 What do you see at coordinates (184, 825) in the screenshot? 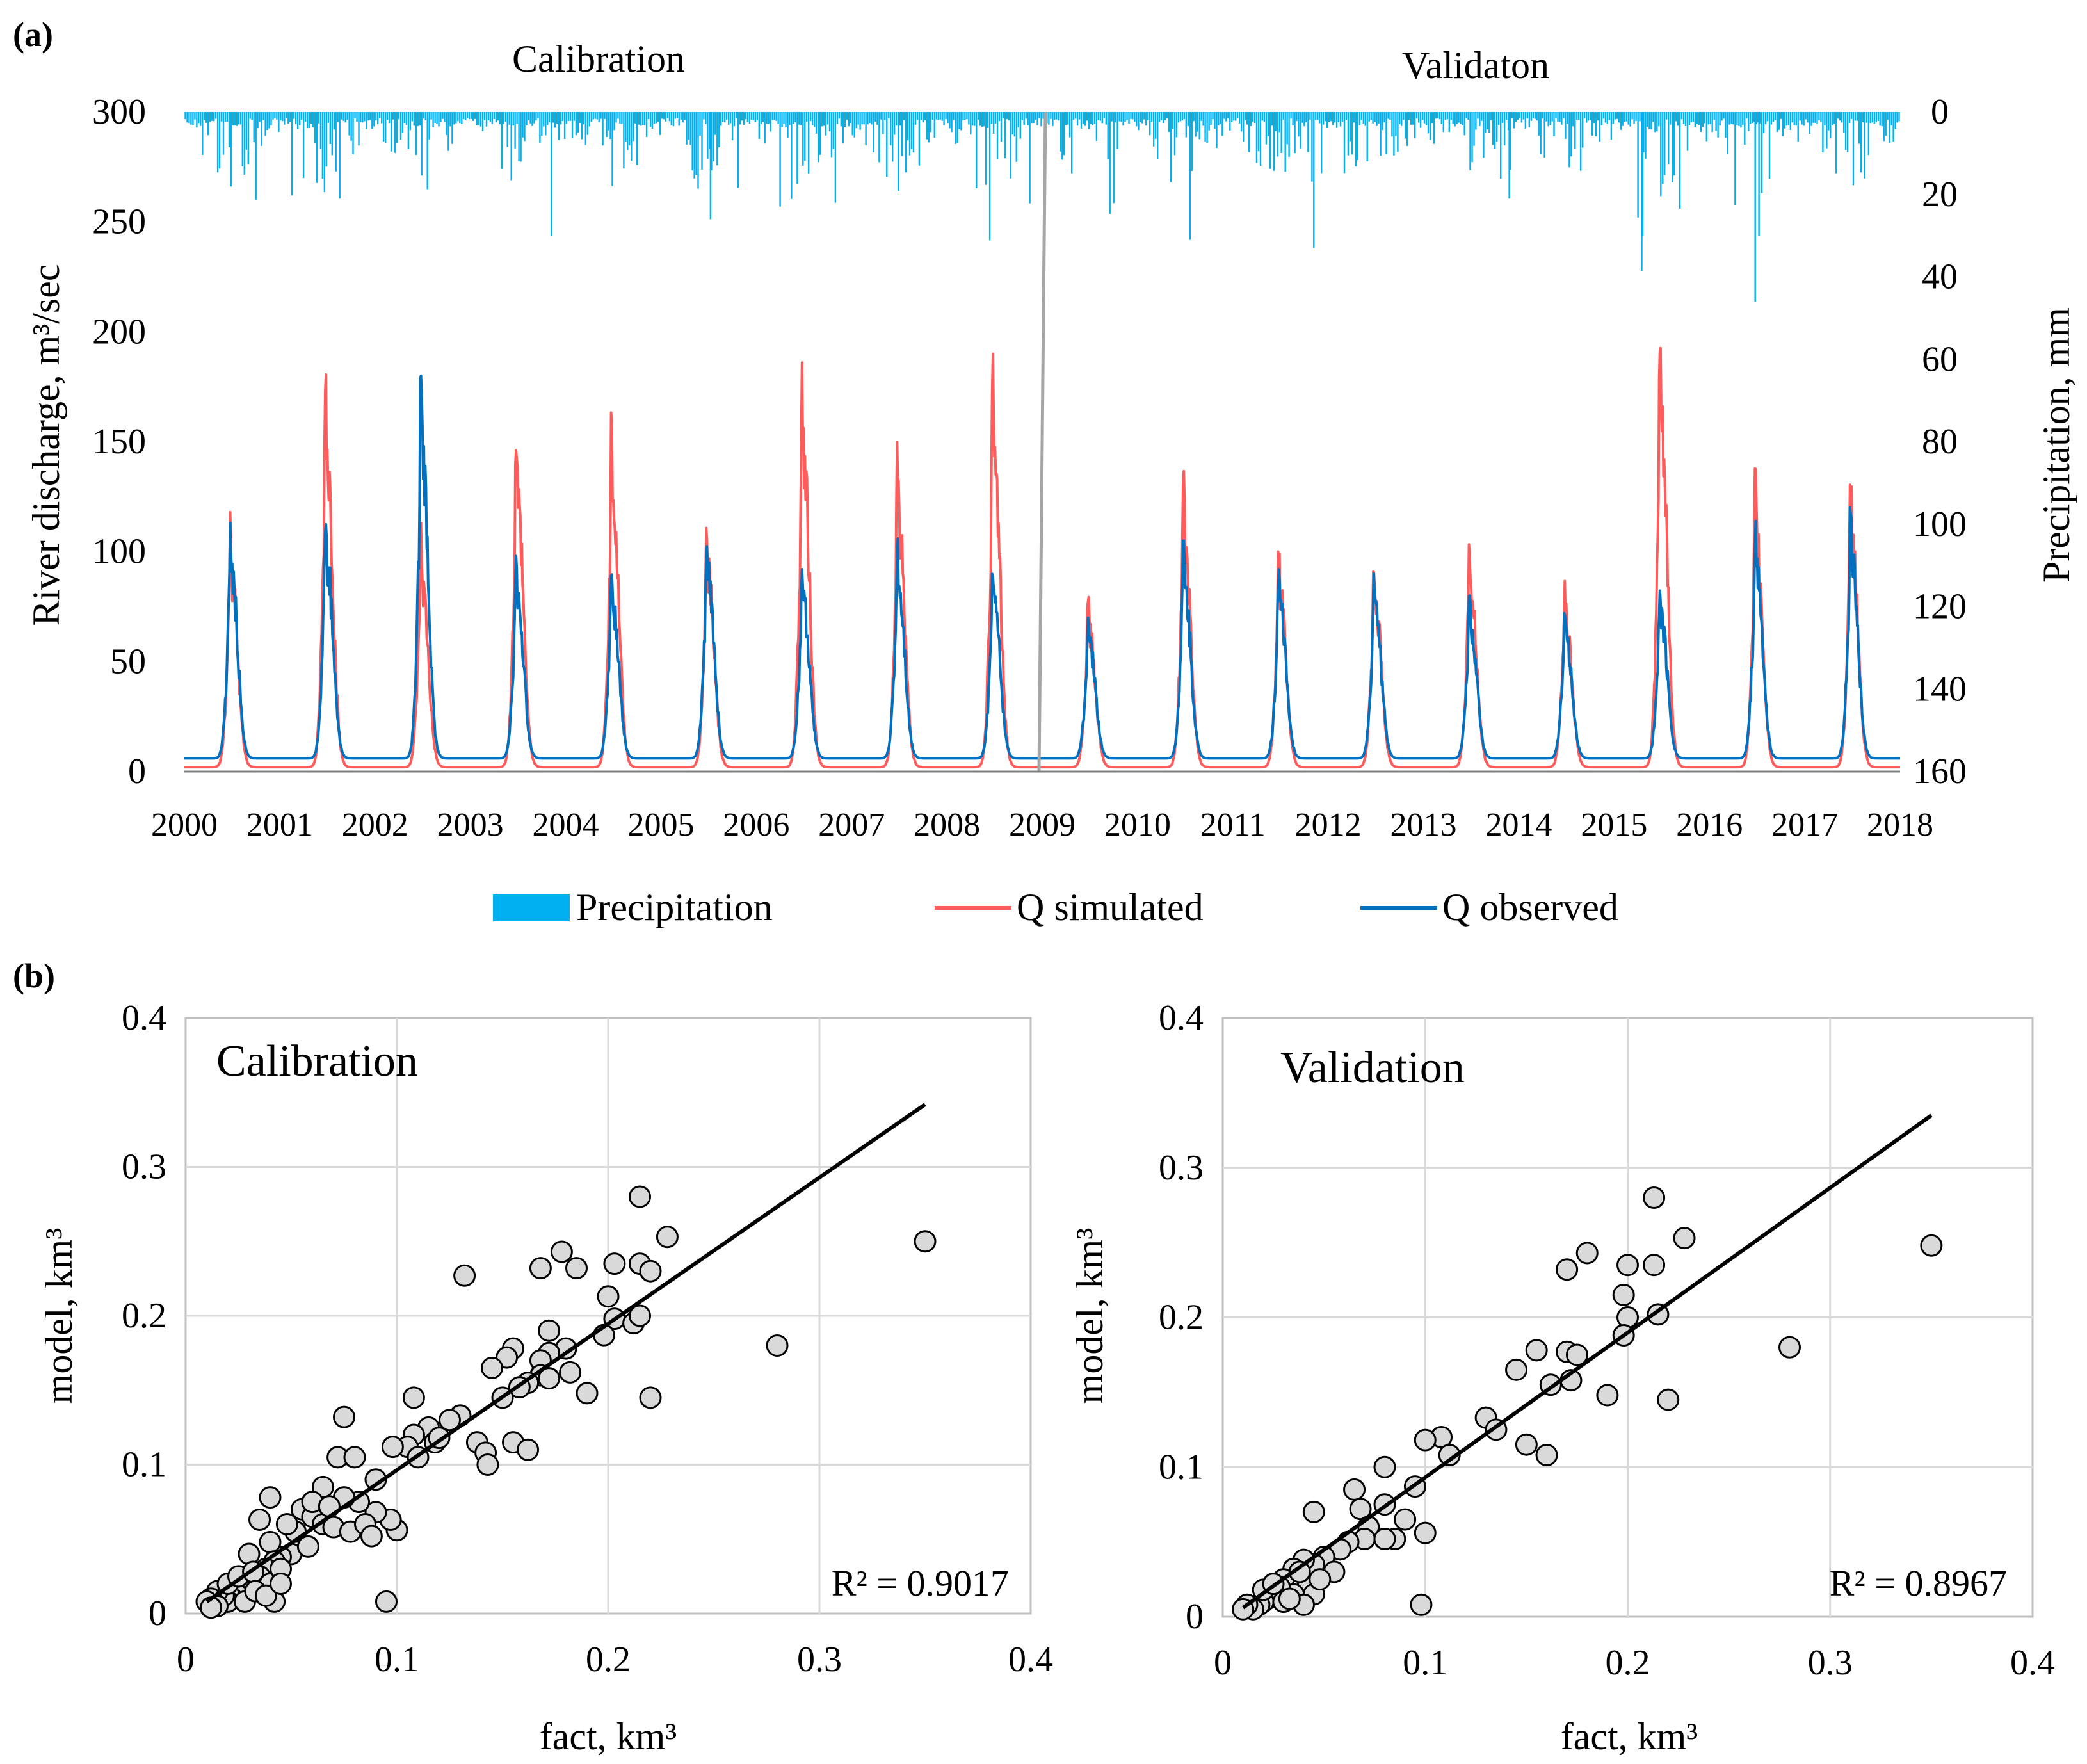
I see `x-tick-label: 2000` at bounding box center [184, 825].